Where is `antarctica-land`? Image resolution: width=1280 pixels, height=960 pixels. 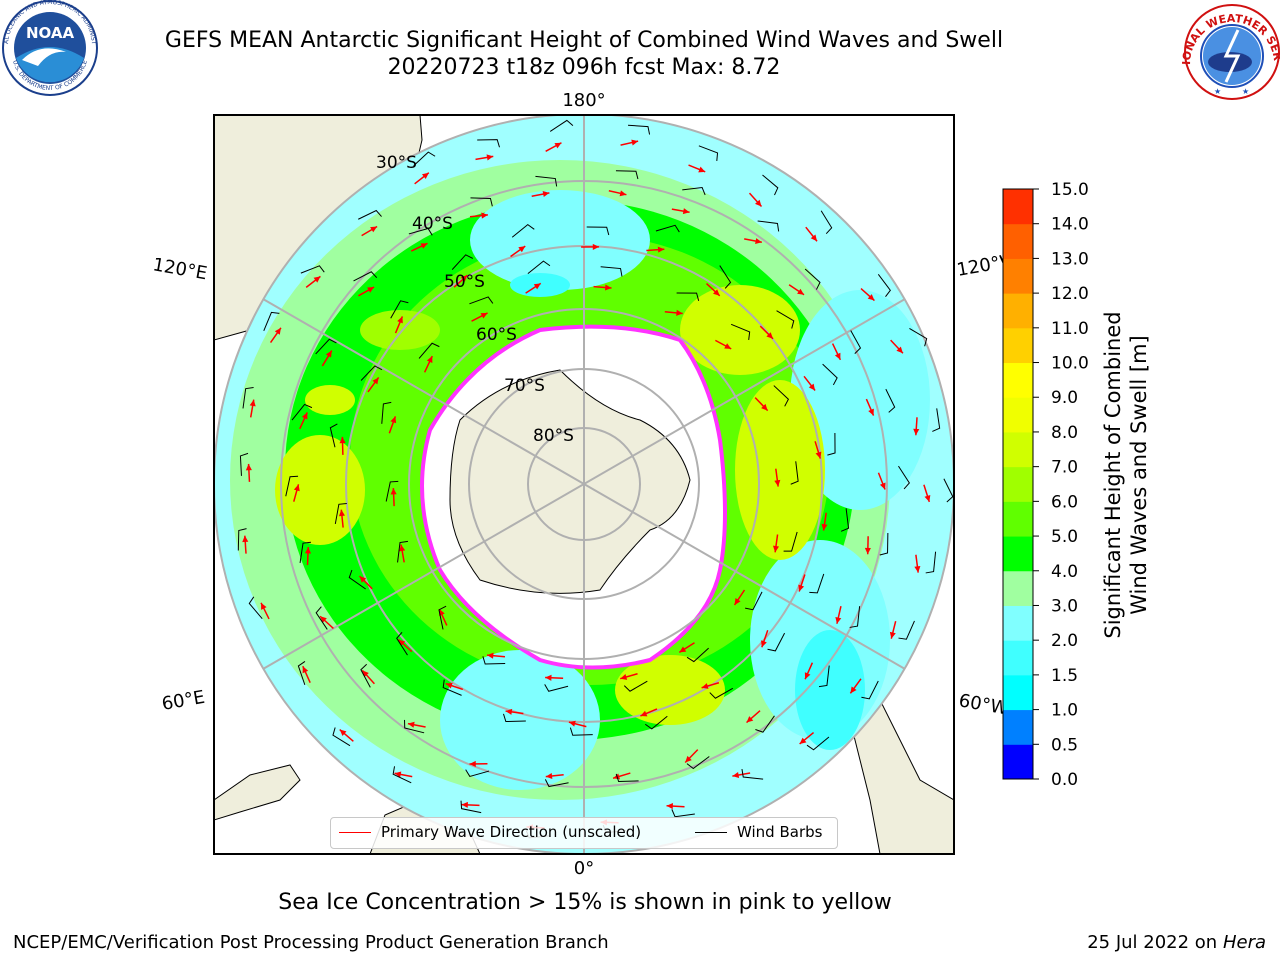
antarctica-land is located at coordinates (570, 481).